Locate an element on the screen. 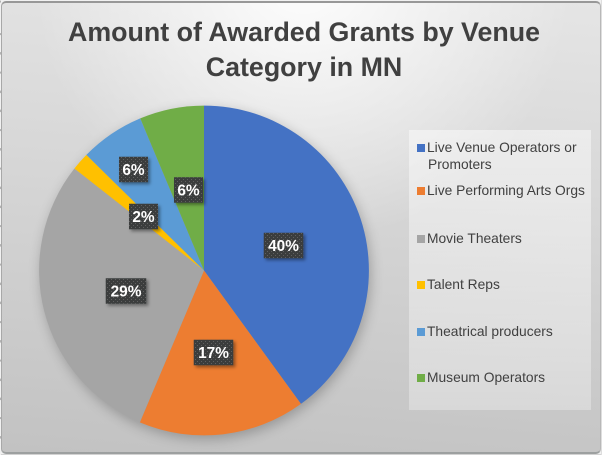 The height and width of the screenshot is (455, 602). svg-text: 29% is located at coordinates (126, 291).